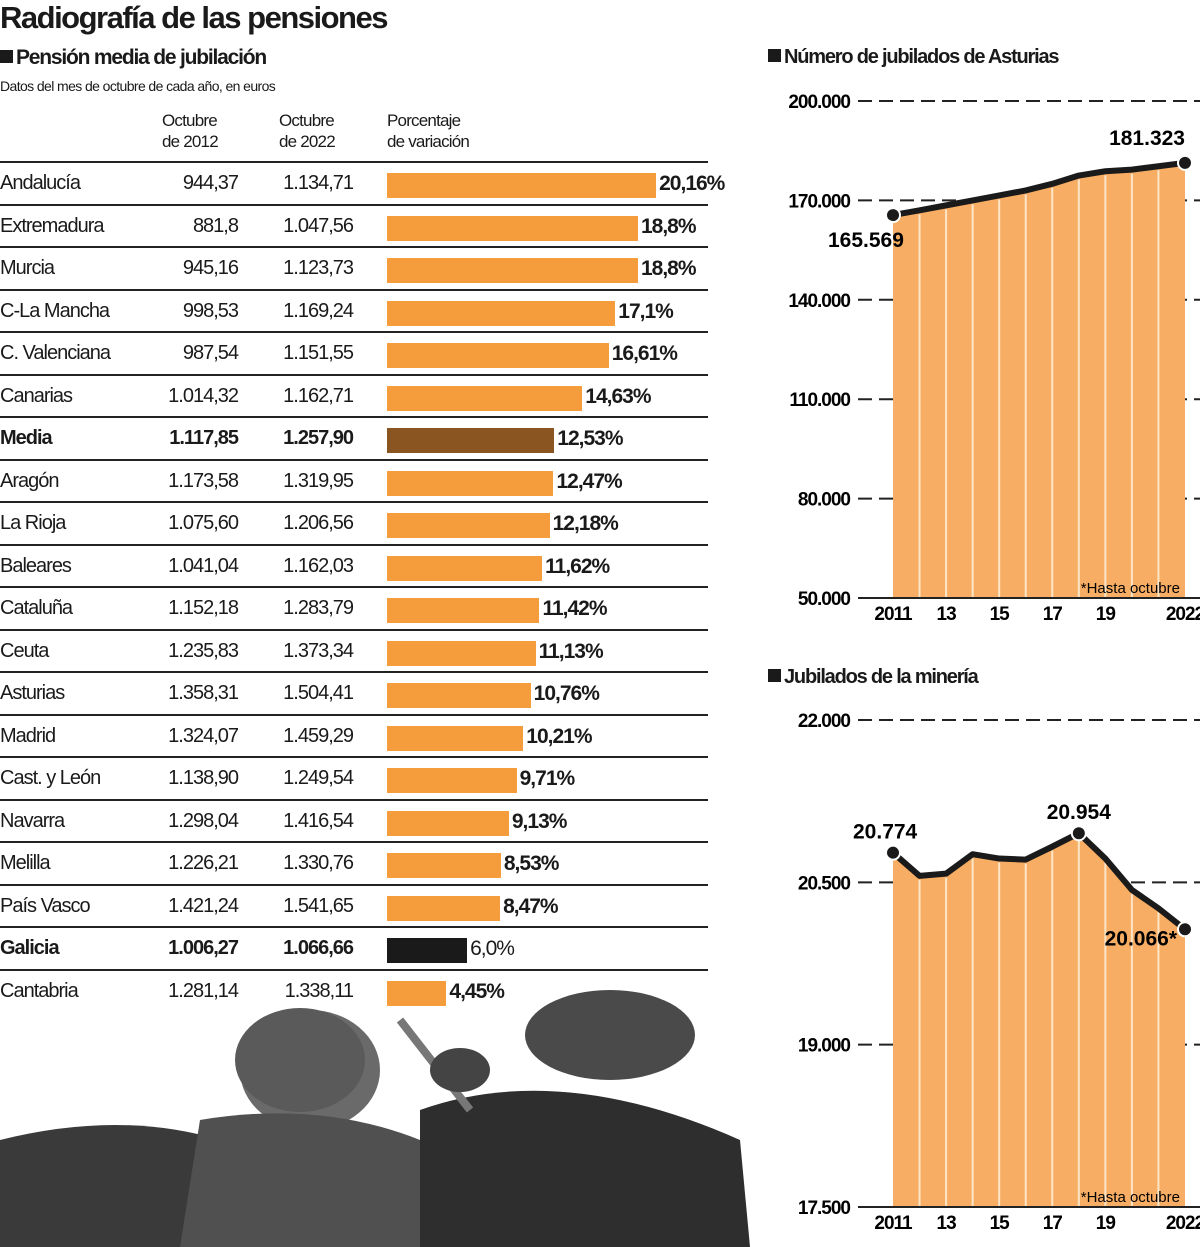  Describe the element at coordinates (646, 311) in the screenshot. I see `variation-label: 17,1%` at that location.